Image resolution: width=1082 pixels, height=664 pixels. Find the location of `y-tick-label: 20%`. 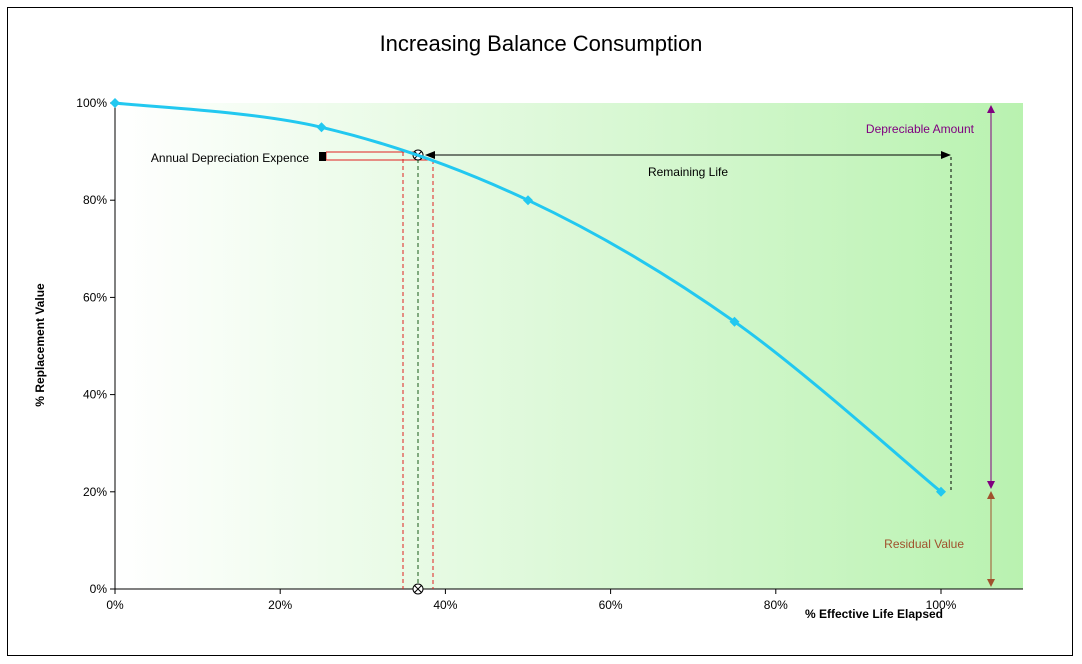

y-tick-label: 20% is located at coordinates (95, 492).